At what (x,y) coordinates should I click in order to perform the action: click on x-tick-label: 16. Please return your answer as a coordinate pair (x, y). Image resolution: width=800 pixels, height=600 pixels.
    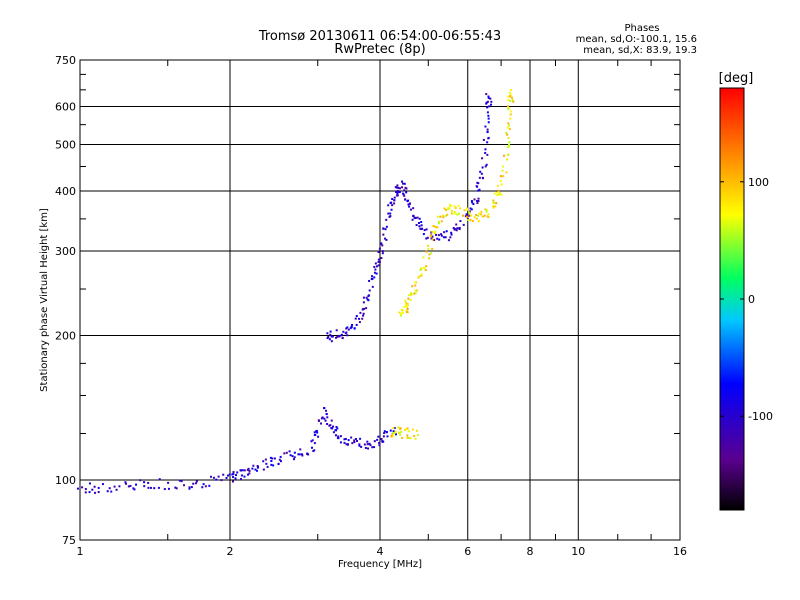
    Looking at the image, I should click on (680, 551).